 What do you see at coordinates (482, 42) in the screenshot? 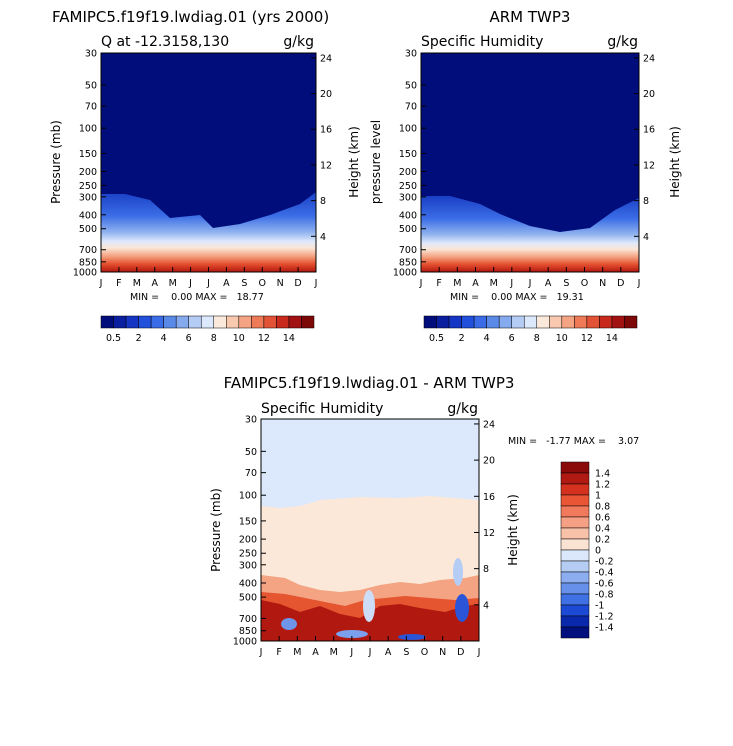
I see `panel-obs-subtitle: Specific Humidity` at bounding box center [482, 42].